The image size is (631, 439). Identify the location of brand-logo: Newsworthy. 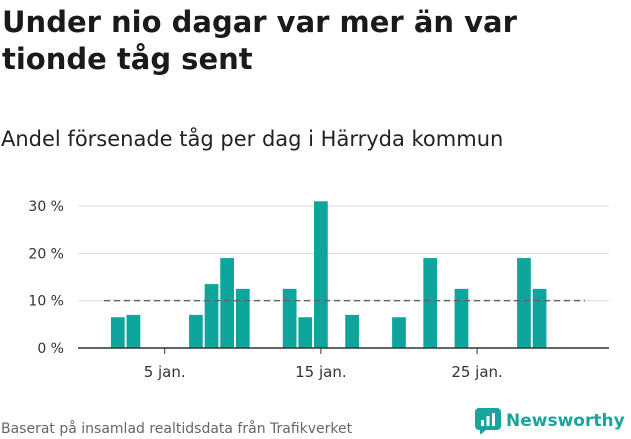
(550, 421).